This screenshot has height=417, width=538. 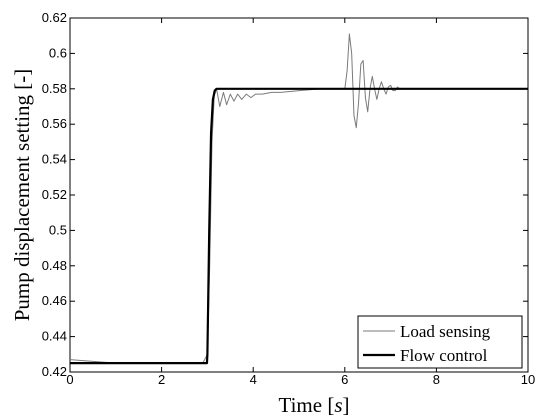 What do you see at coordinates (54, 336) in the screenshot?
I see `y-tick-label: 0.44` at bounding box center [54, 336].